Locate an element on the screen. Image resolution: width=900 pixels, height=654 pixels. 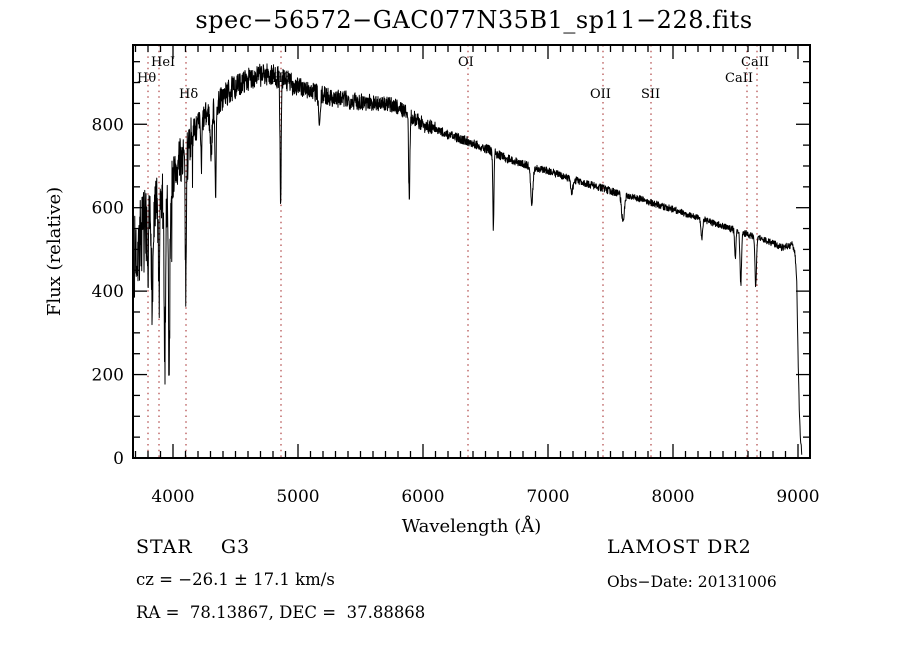
object-class-label: STAR G3 is located at coordinates (193, 547).